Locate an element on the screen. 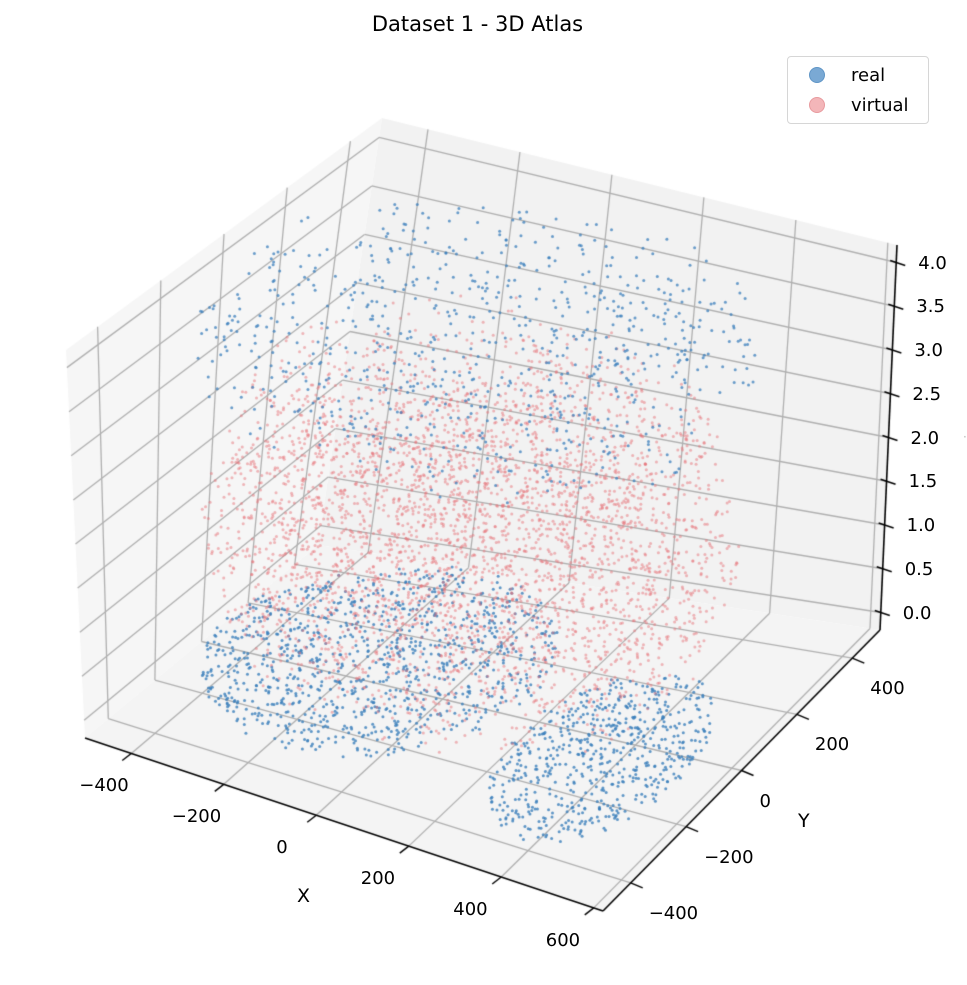  y-tick-label: 200 is located at coordinates (832, 745).